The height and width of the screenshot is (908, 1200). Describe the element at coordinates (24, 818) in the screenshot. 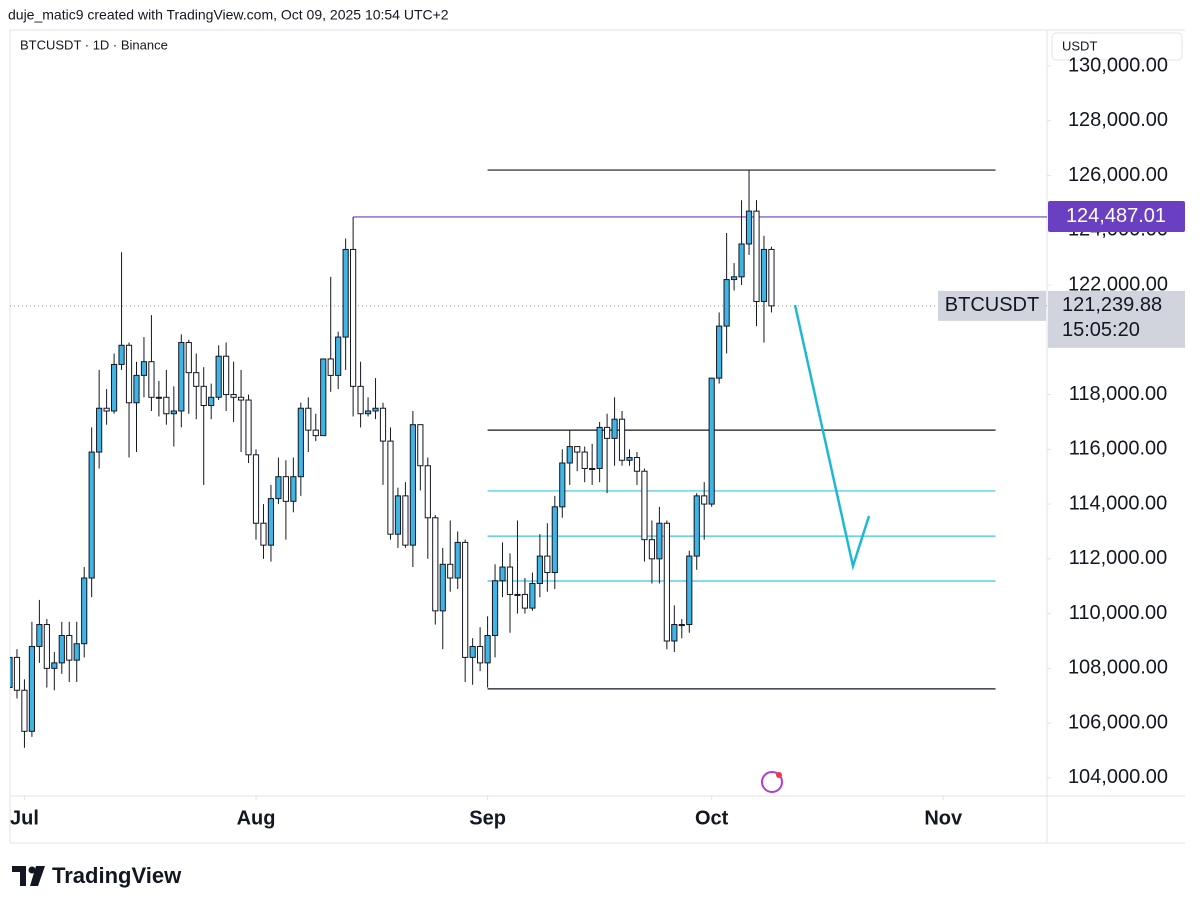

I see `x-tick-label: Jul` at that location.